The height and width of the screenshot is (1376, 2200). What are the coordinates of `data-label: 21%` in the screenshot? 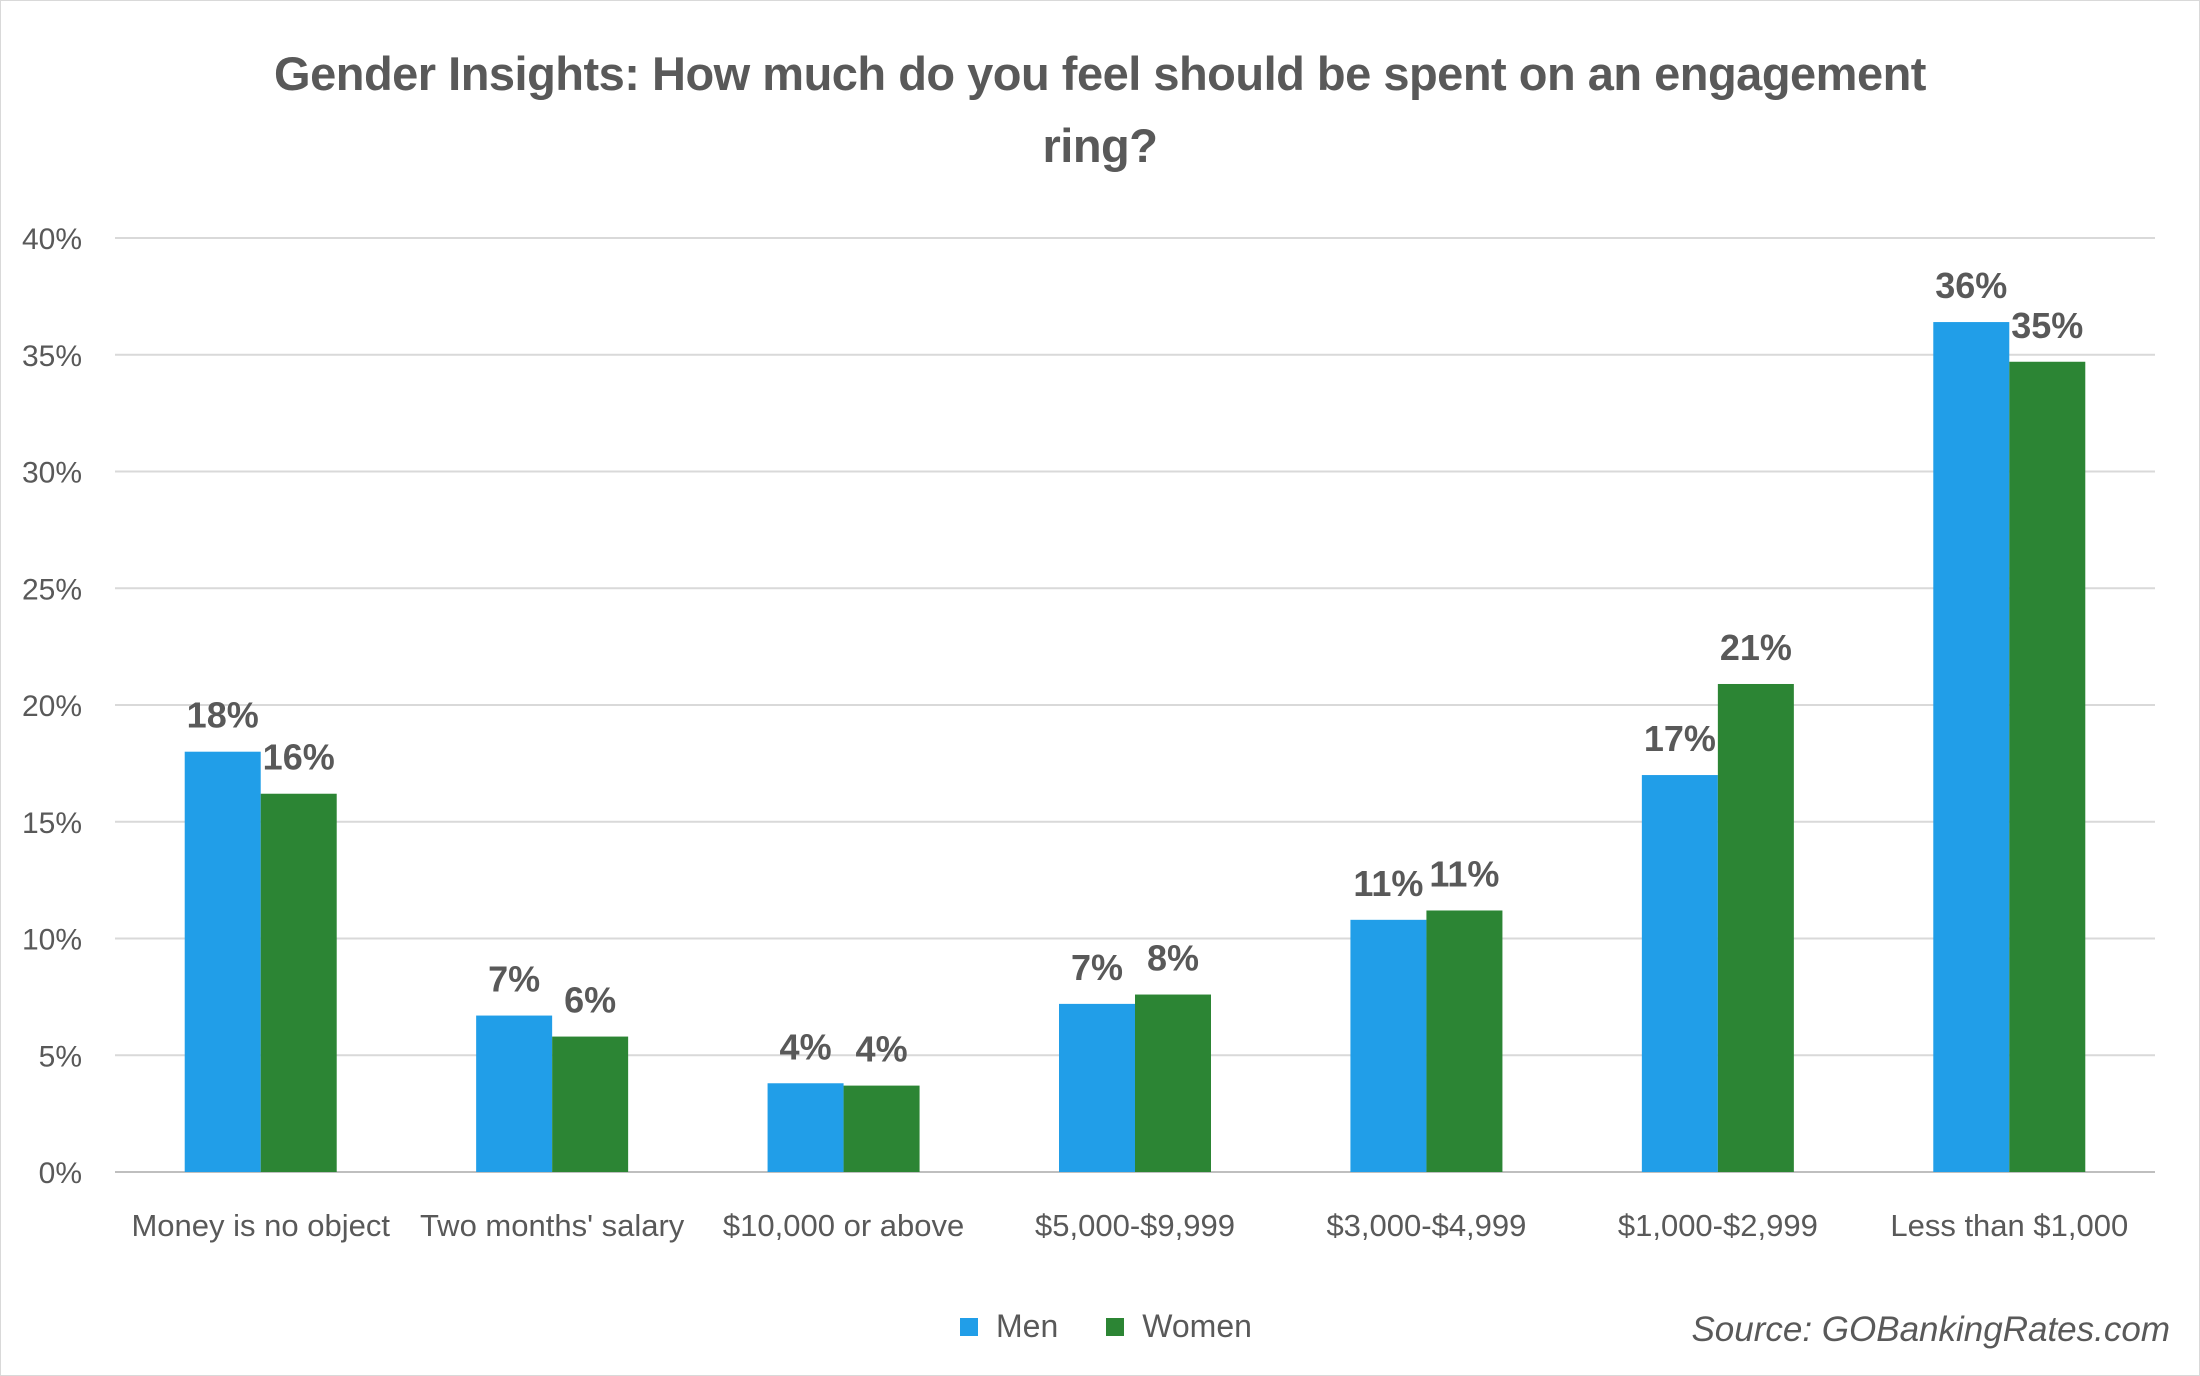 It's located at (1756, 647).